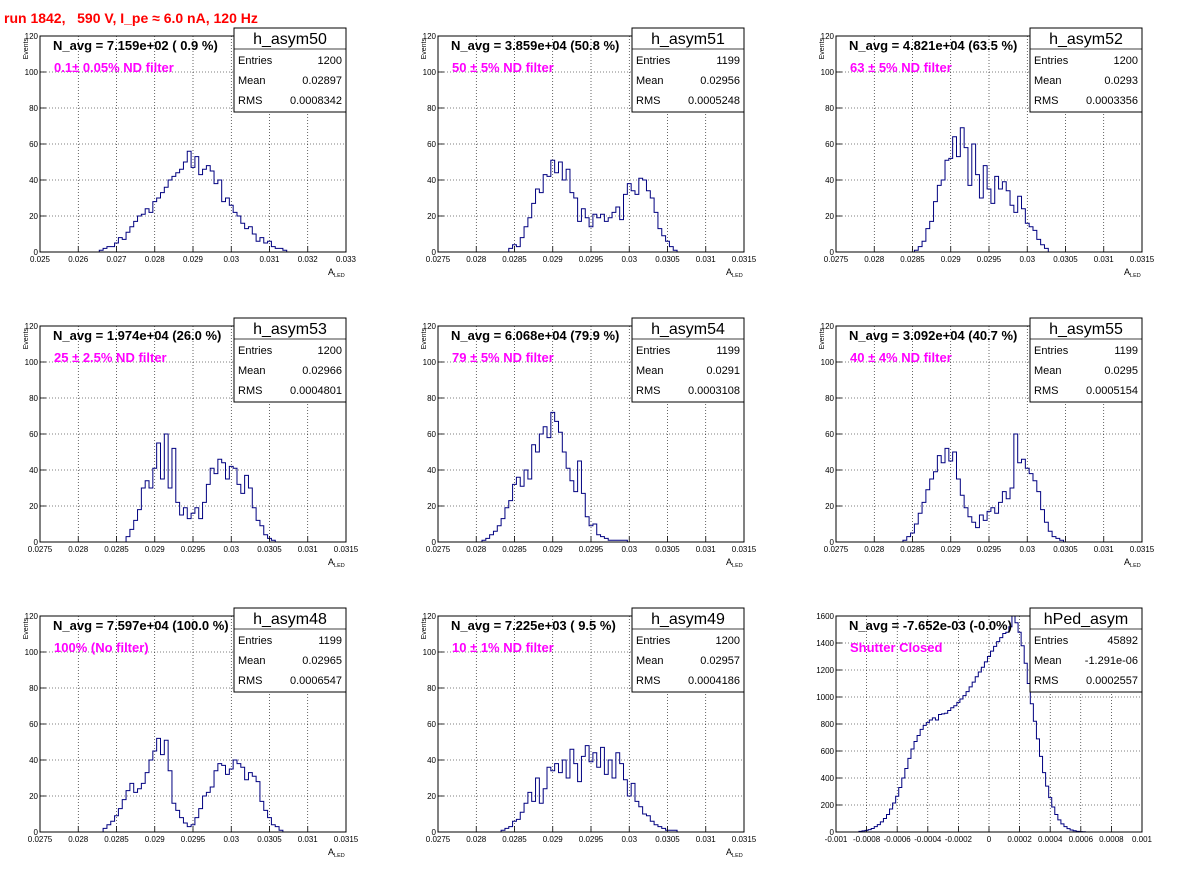  Describe the element at coordinates (535, 335) in the screenshot. I see `navg-label: N_avg = 6.068e+04 (79.9 %)` at that location.